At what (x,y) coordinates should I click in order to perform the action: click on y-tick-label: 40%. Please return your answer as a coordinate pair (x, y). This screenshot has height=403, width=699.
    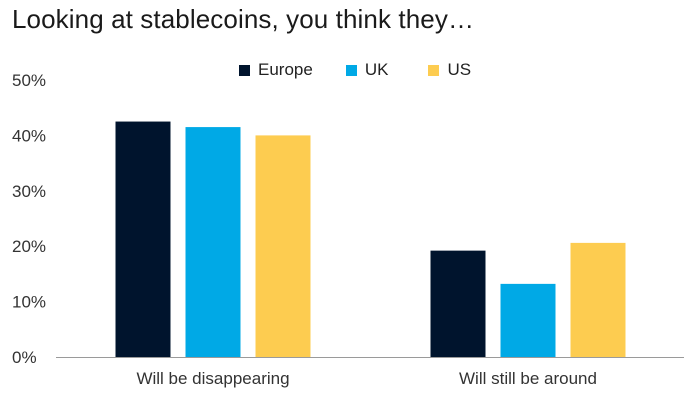
    Looking at the image, I should click on (29, 135).